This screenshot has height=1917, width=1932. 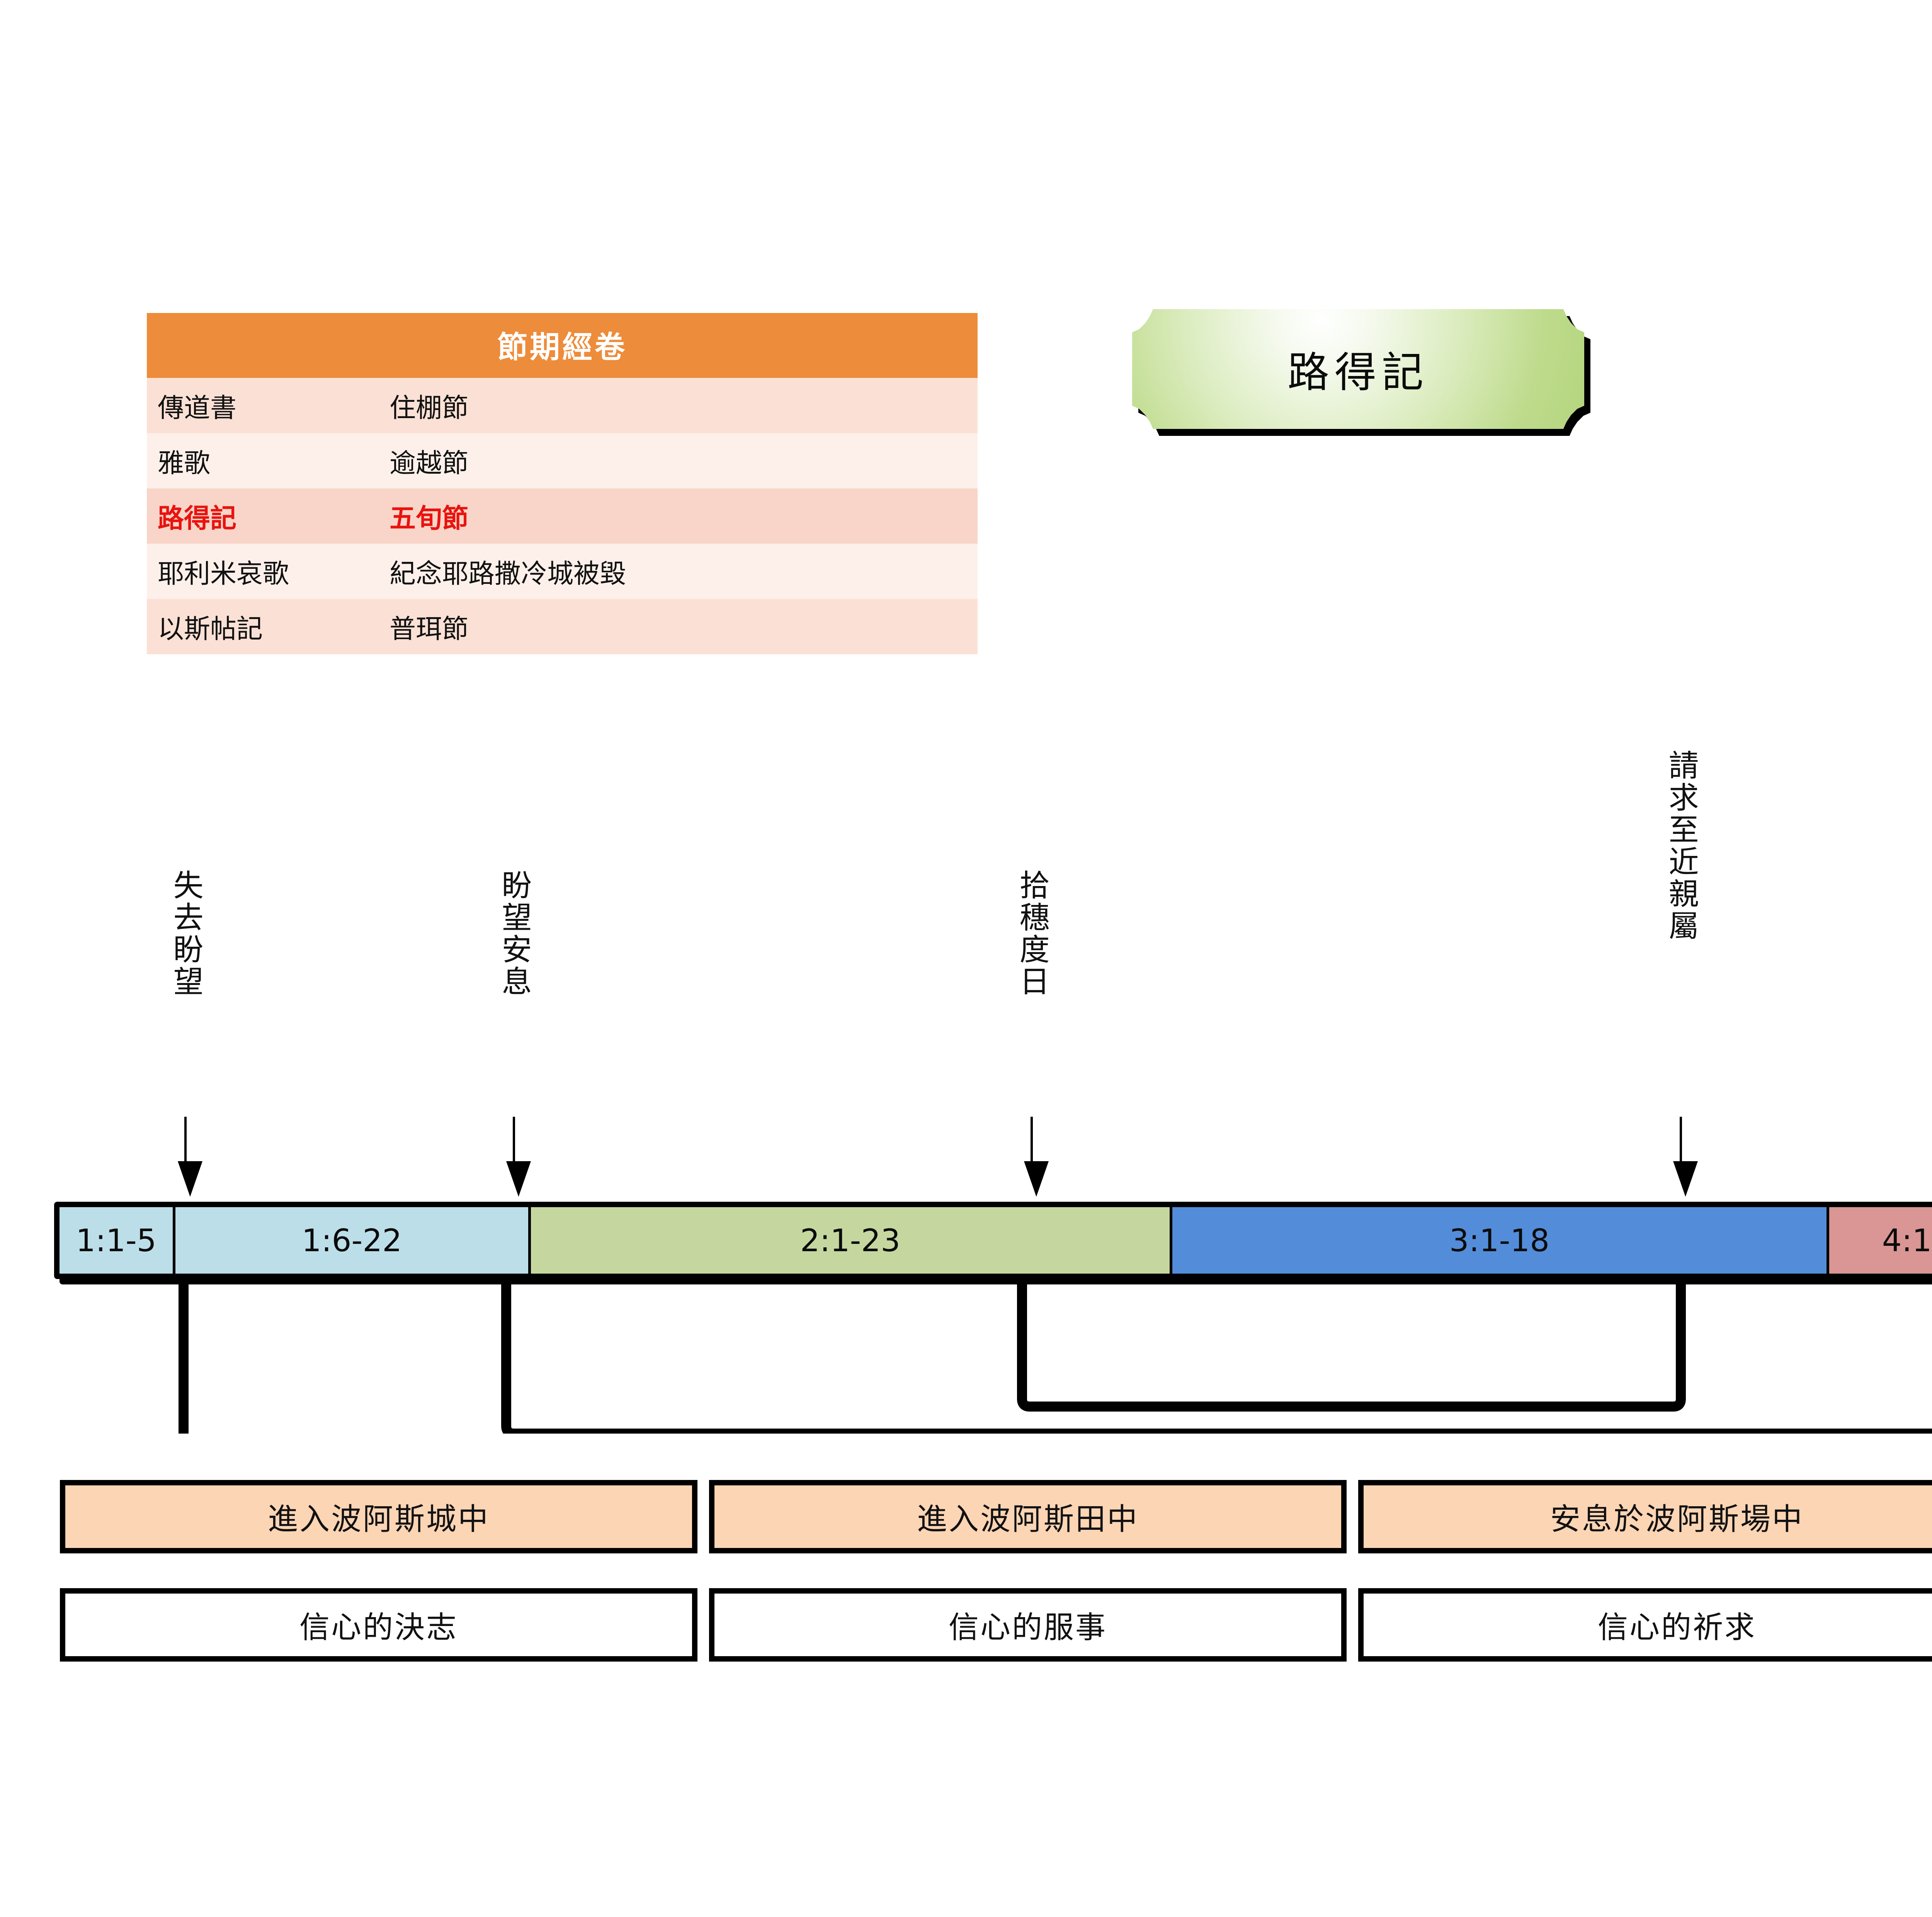 I want to click on section-theme-box: 信心的決志, so click(x=378, y=1625).